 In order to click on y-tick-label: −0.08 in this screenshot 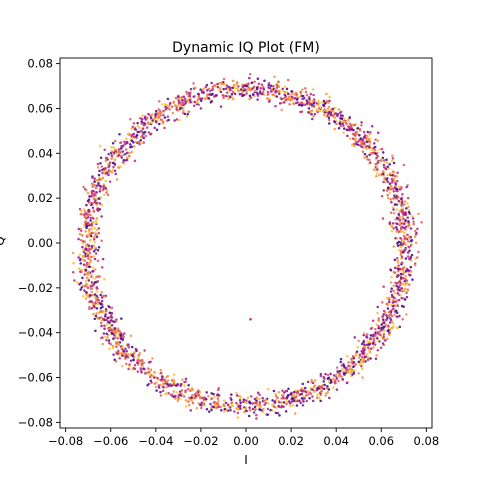, I will do `click(35, 422)`.